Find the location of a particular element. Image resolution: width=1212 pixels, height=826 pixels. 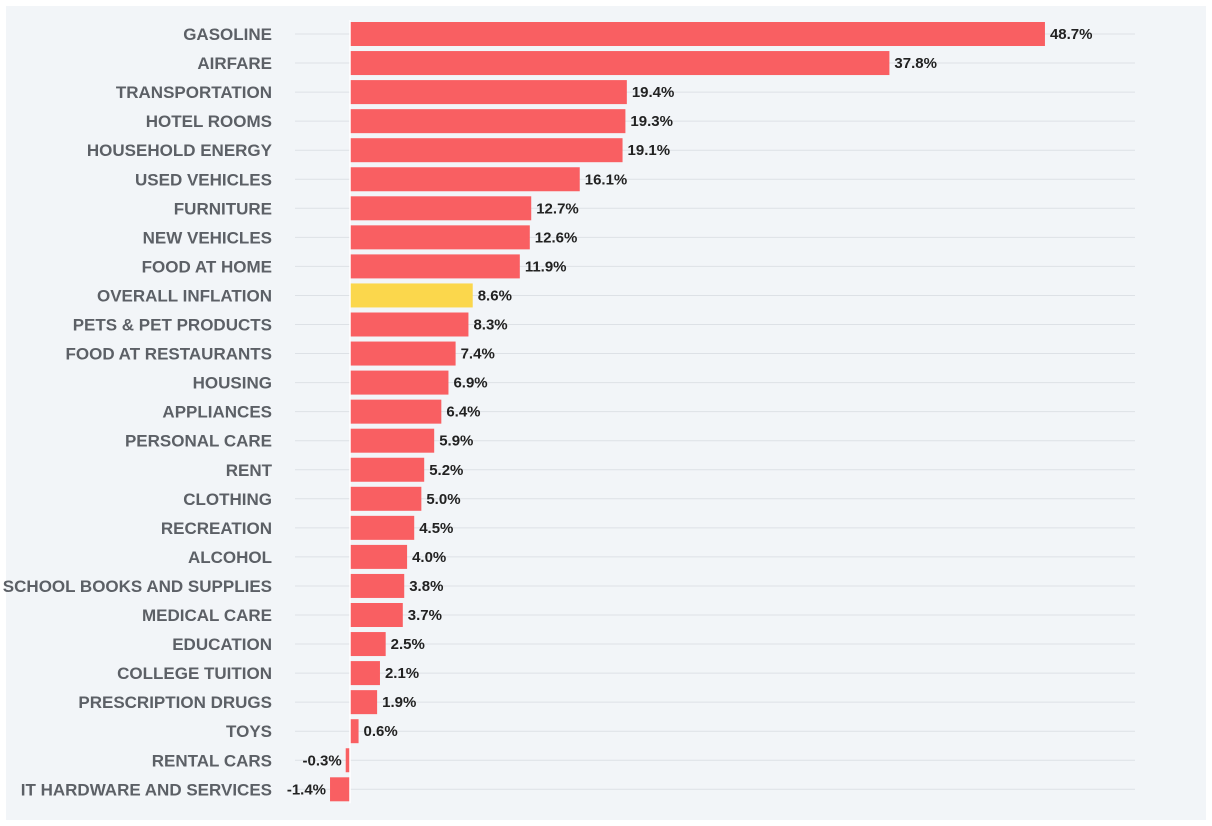

value-label: 11.9% is located at coordinates (546, 266).